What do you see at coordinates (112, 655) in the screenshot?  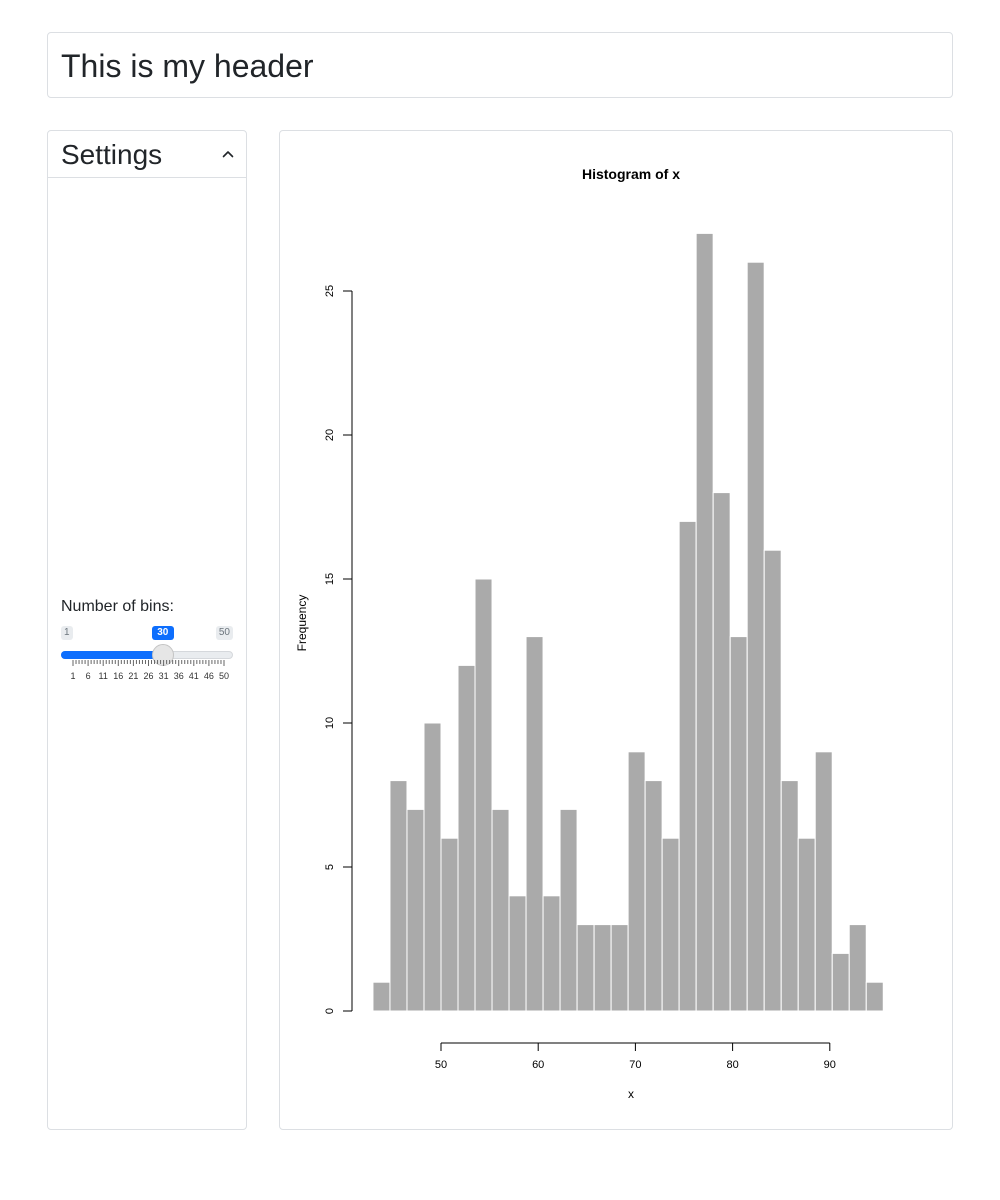 I see `bins-slider-fill` at bounding box center [112, 655].